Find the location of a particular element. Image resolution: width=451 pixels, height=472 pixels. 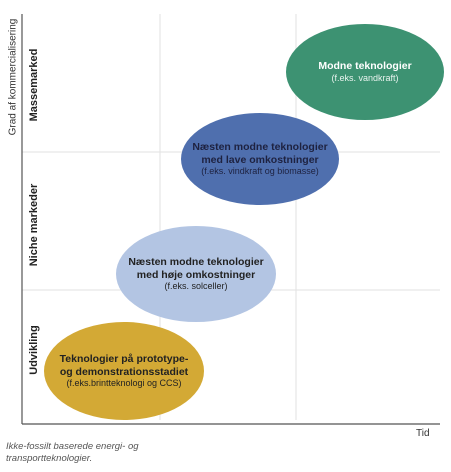

y-axis-title: Grad af kommercialisering is located at coordinates (13, 77).